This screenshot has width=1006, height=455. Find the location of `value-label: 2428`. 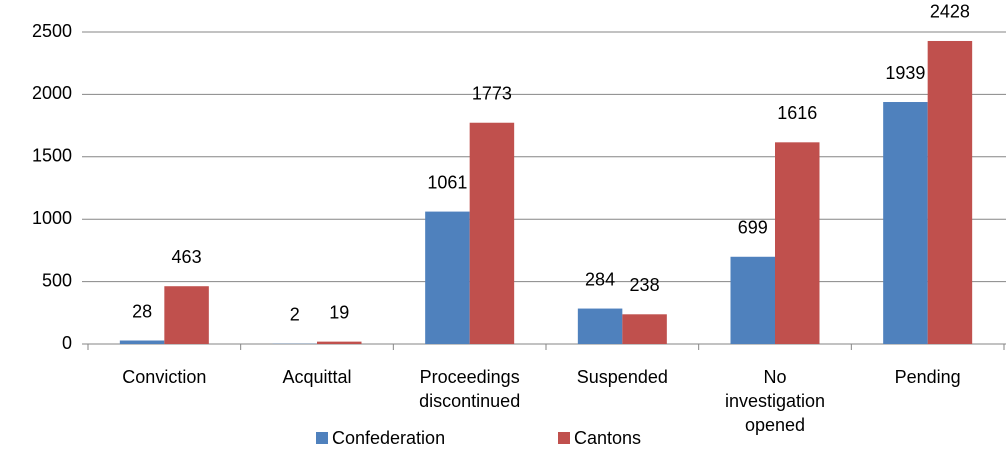

value-label: 2428 is located at coordinates (950, 12).